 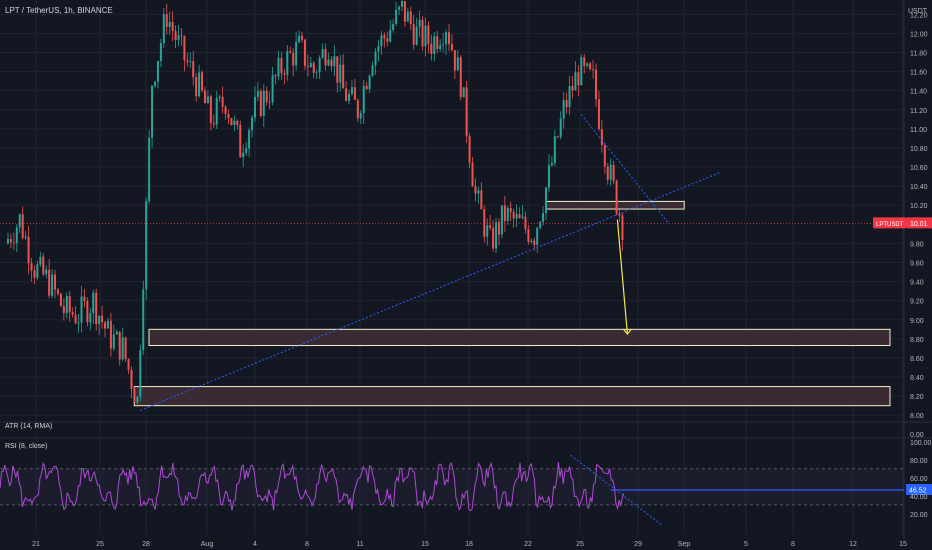 I want to click on price-tick-label: 8.80, so click(x=917, y=340).